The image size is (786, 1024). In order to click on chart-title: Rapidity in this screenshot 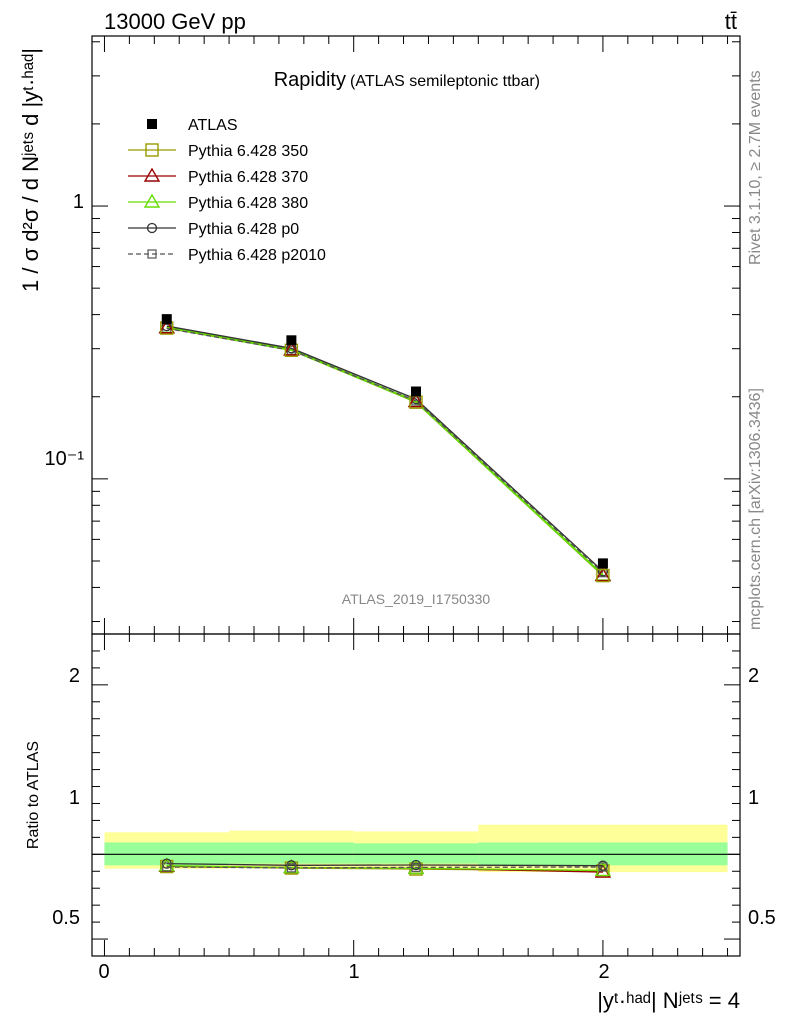, I will do `click(310, 80)`.